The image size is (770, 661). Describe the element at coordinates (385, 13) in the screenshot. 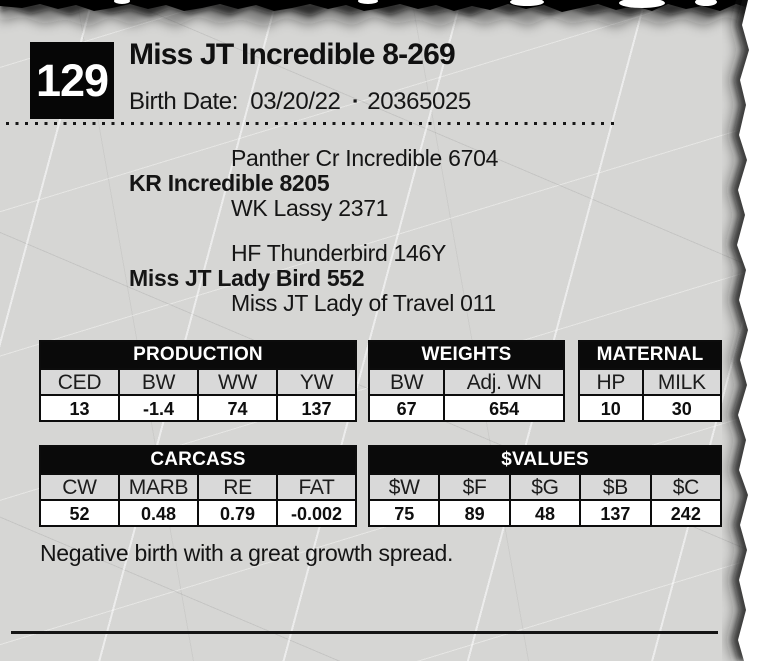

I see `torn-paper-top-edge` at that location.